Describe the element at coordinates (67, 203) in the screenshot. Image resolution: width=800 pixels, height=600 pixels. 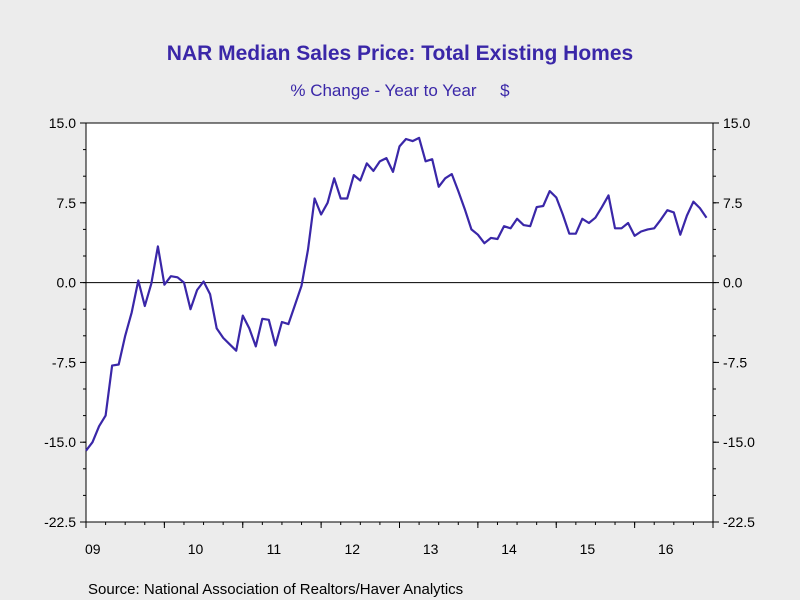
I see `y-tick-label-left: 7.5` at that location.